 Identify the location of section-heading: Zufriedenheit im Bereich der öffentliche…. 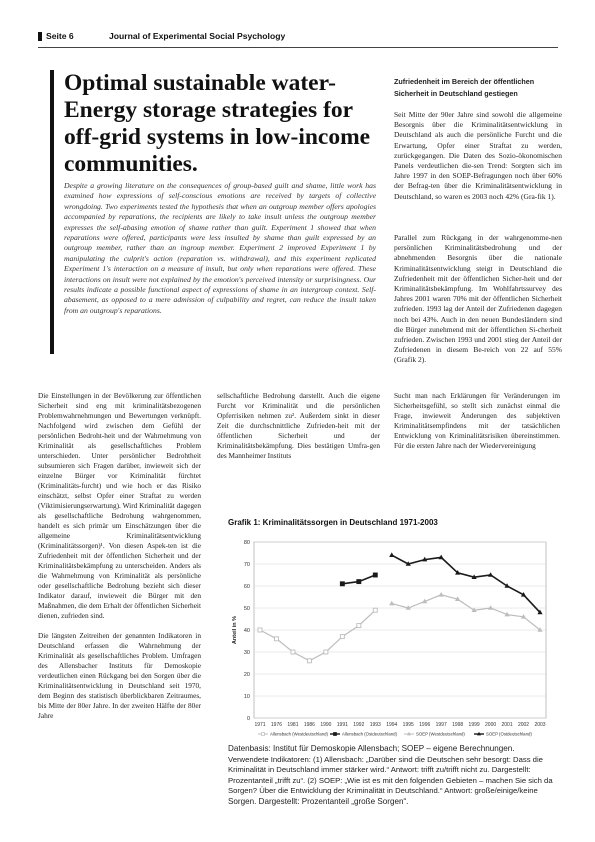
(464, 87).